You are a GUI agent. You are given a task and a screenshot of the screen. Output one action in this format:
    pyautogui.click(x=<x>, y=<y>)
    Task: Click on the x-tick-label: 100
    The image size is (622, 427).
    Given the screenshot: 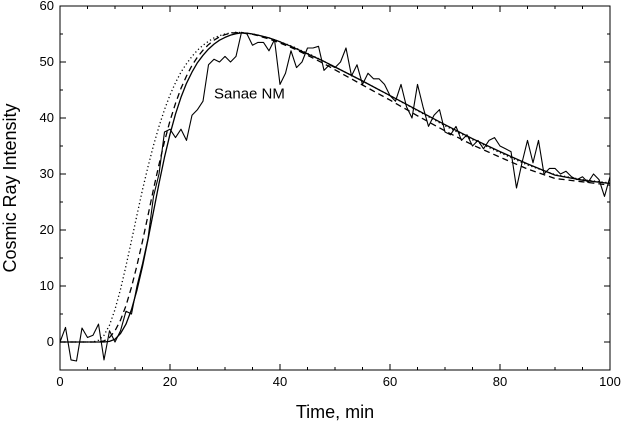 What is the action you would take?
    pyautogui.click(x=610, y=381)
    